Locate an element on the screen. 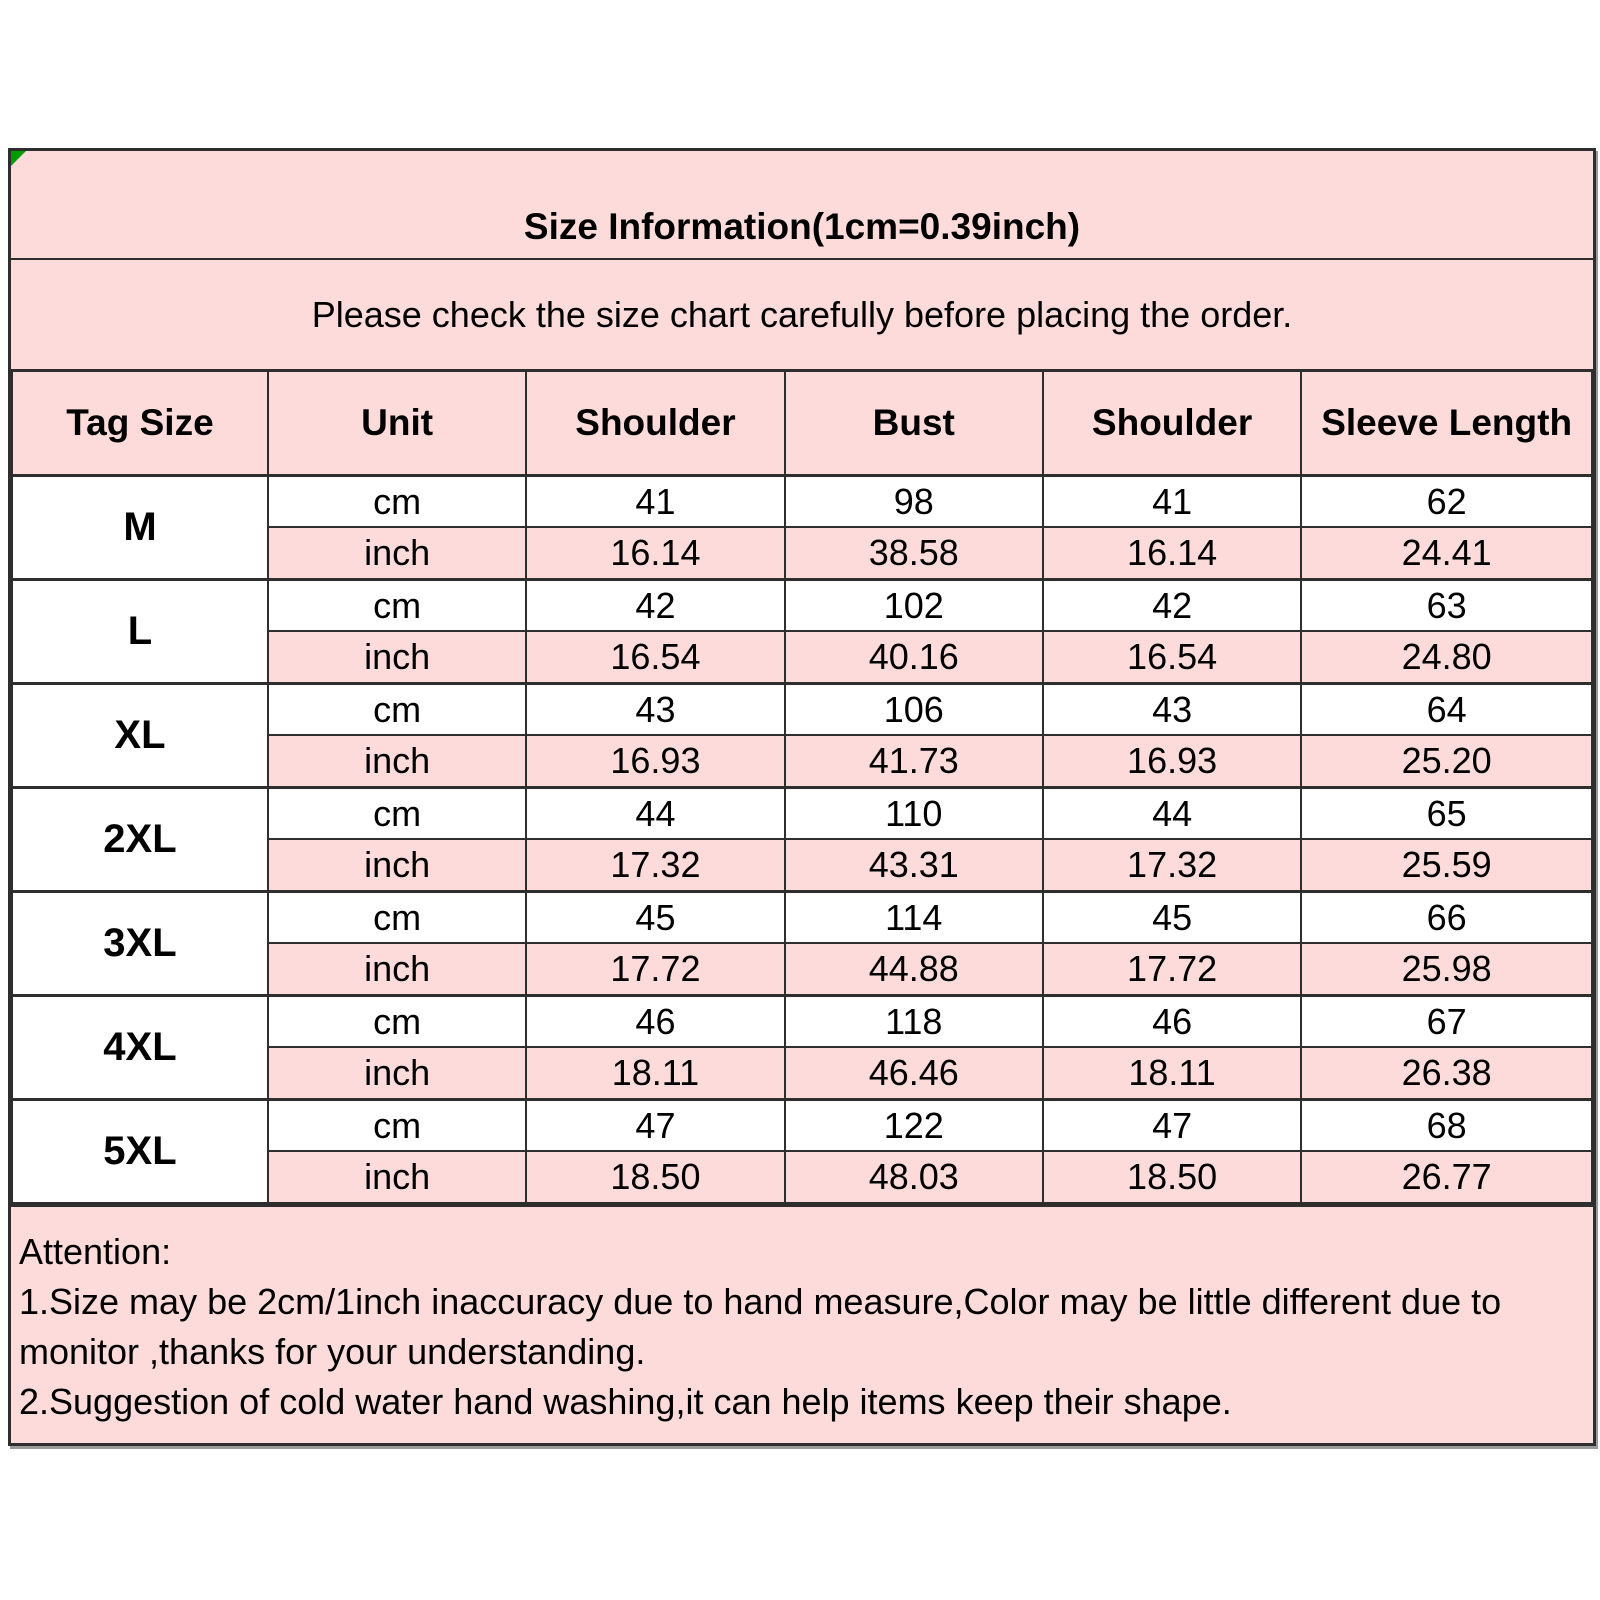  tag-size-cell: L is located at coordinates (140, 631).